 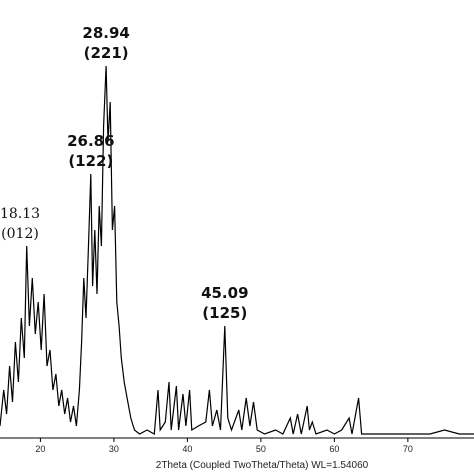 I want to click on x-tick-label: 60, so click(x=334, y=449).